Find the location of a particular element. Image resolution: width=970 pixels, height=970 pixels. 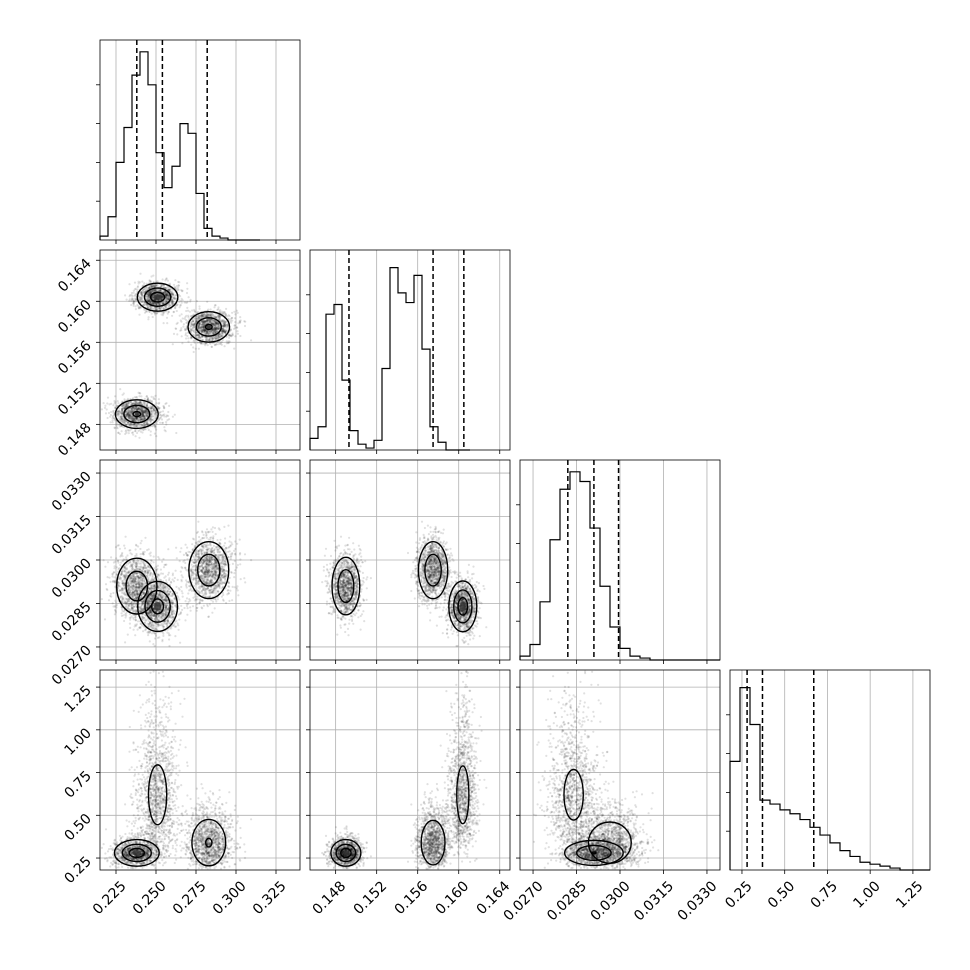

x-tick-label: 1.25 is located at coordinates (909, 894).